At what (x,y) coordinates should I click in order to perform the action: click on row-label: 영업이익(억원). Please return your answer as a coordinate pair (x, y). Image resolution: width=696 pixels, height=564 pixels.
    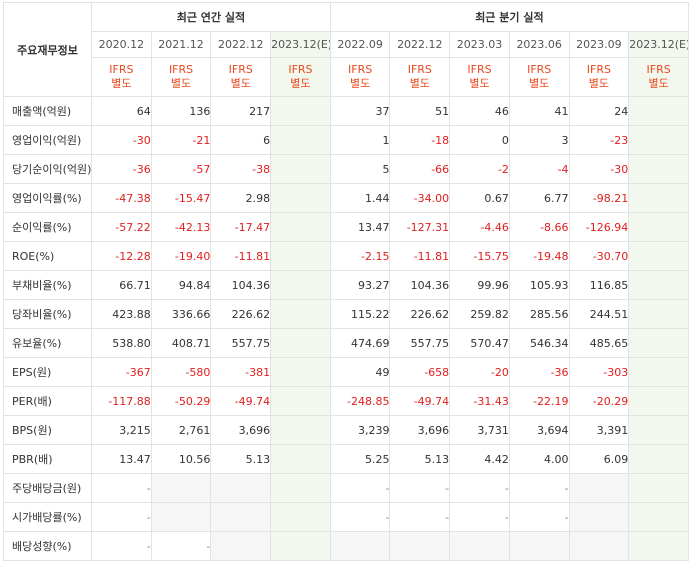
    Looking at the image, I should click on (47, 140).